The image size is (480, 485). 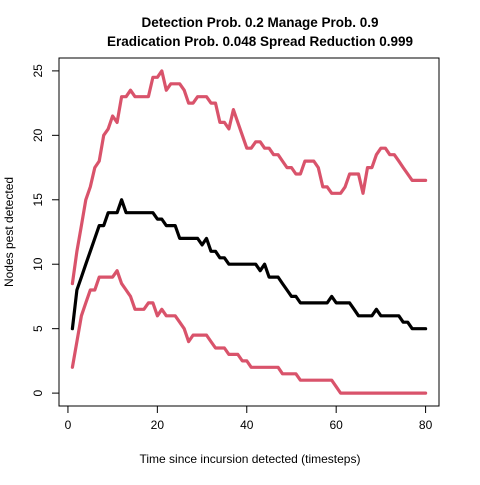 What do you see at coordinates (38, 135) in the screenshot?
I see `y-tick-label: 20` at bounding box center [38, 135].